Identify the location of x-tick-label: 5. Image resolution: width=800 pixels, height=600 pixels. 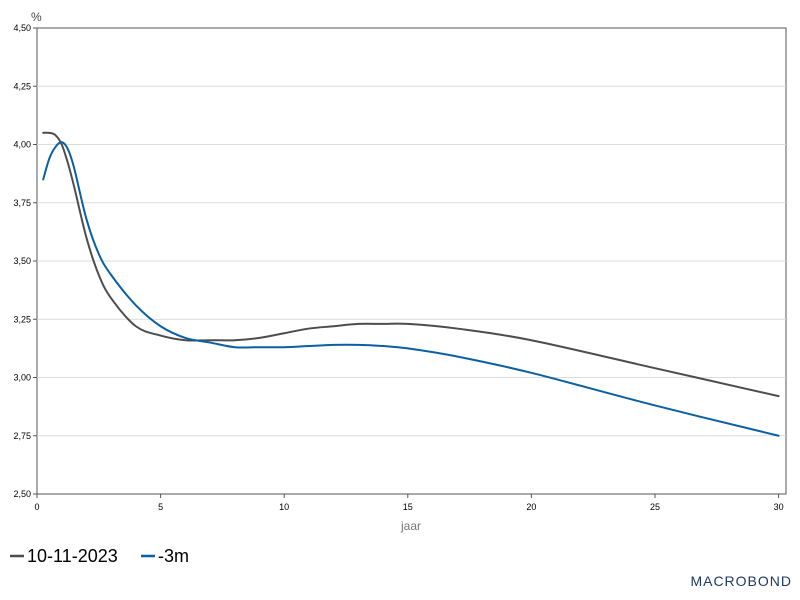
(160, 507).